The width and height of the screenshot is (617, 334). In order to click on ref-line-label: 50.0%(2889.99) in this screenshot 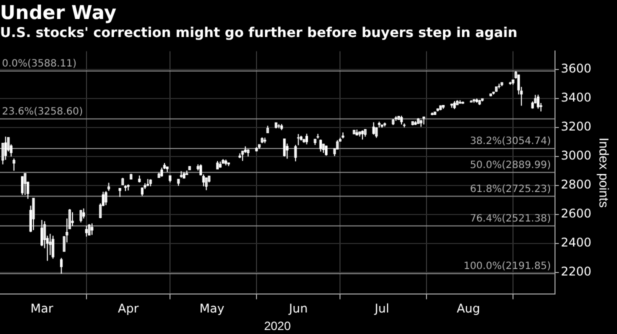, I will do `click(510, 165)`.